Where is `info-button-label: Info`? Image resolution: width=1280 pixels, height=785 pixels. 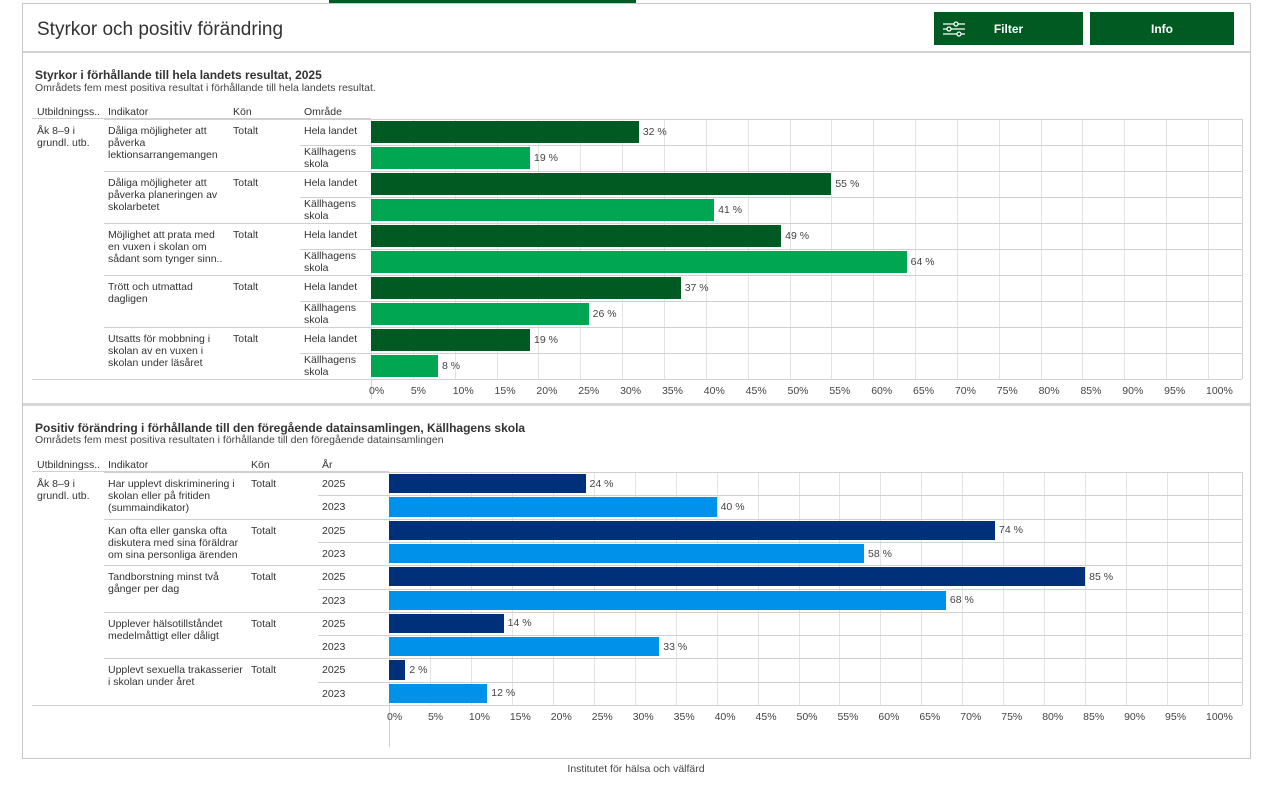
info-button-label: Info is located at coordinates (1162, 28).